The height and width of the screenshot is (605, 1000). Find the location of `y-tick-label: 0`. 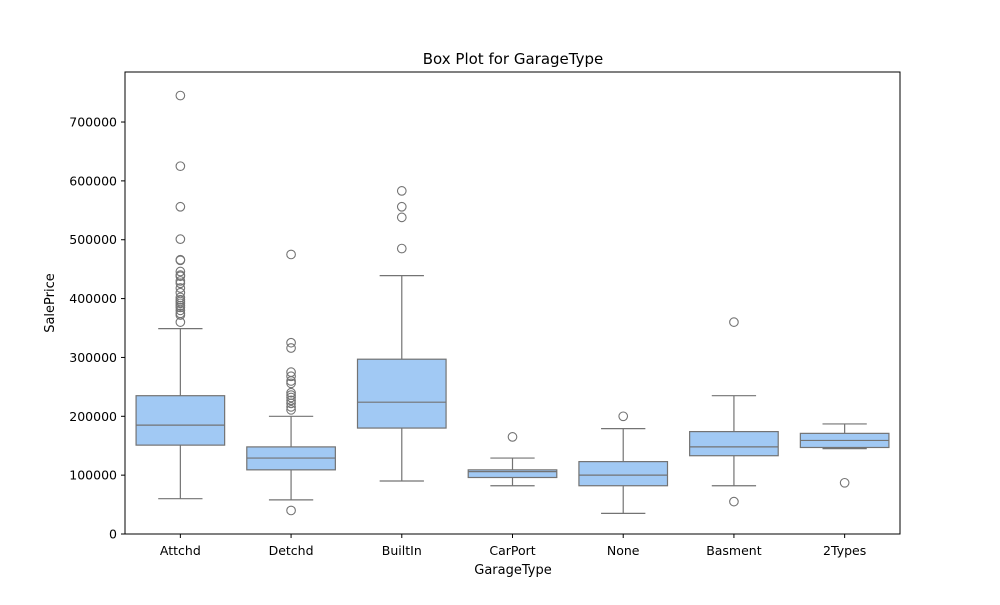

y-tick-label: 0 is located at coordinates (113, 534).